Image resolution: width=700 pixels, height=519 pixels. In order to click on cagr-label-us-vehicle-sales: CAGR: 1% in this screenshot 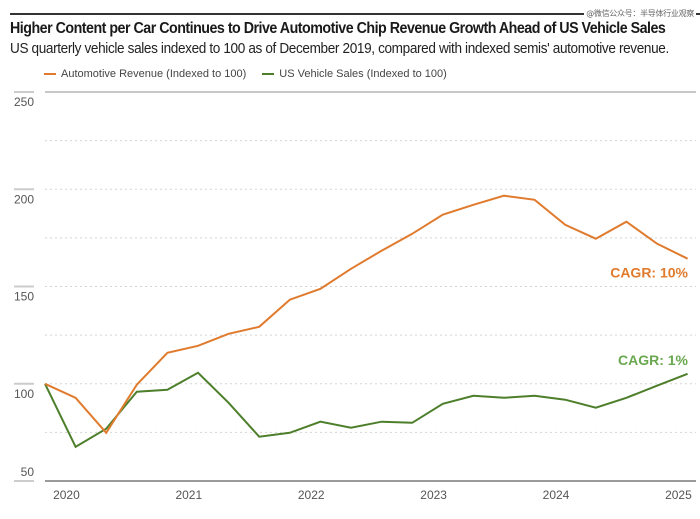, I will do `click(653, 360)`.